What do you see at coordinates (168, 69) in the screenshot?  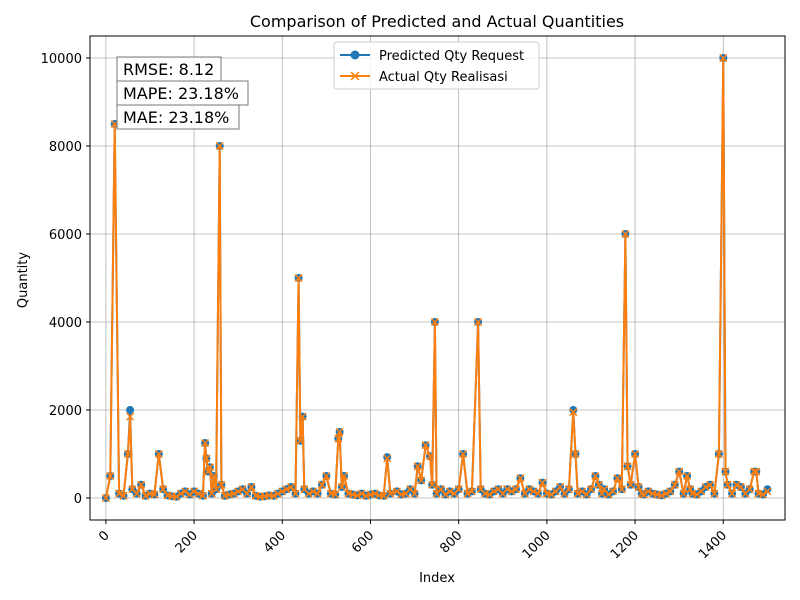 I see `rmse-annotation: RMSE: 8.12` at bounding box center [168, 69].